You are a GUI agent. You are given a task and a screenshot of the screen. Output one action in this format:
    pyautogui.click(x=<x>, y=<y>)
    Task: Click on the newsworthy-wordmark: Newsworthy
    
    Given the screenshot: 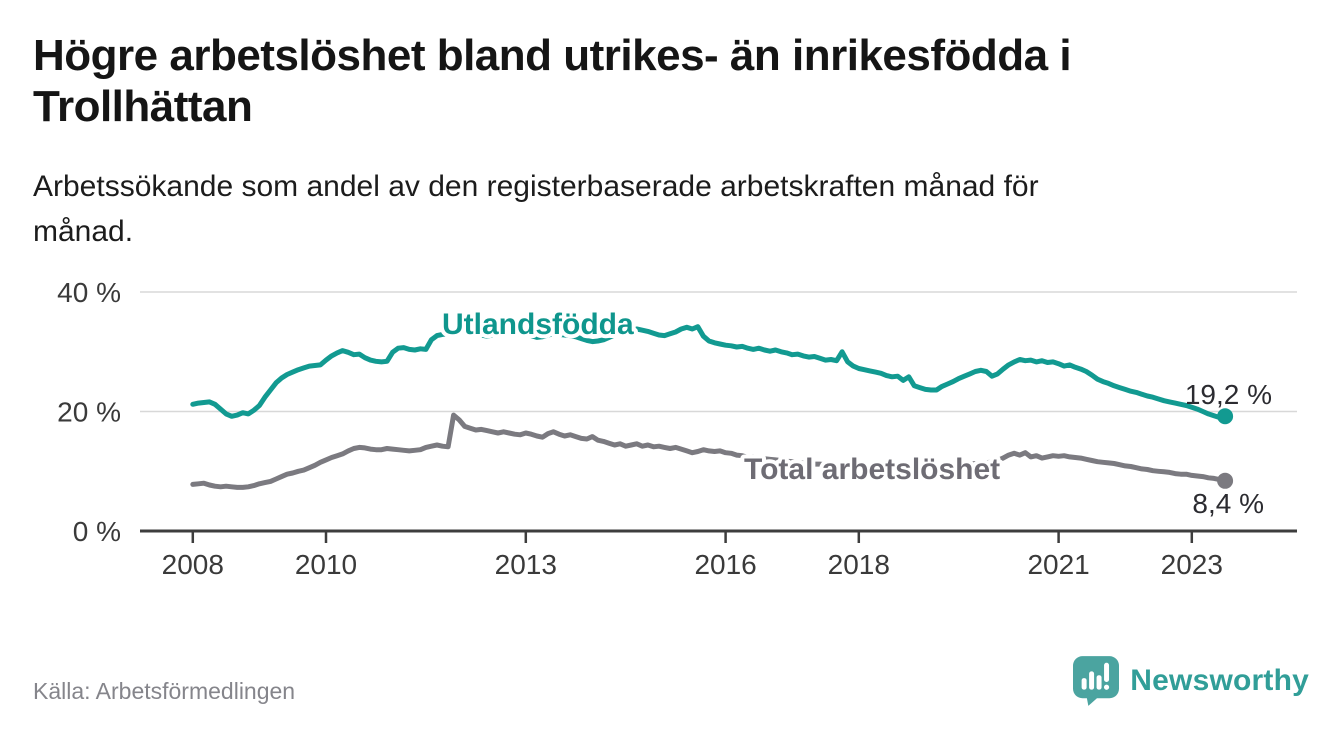 What is the action you would take?
    pyautogui.click(x=1219, y=680)
    